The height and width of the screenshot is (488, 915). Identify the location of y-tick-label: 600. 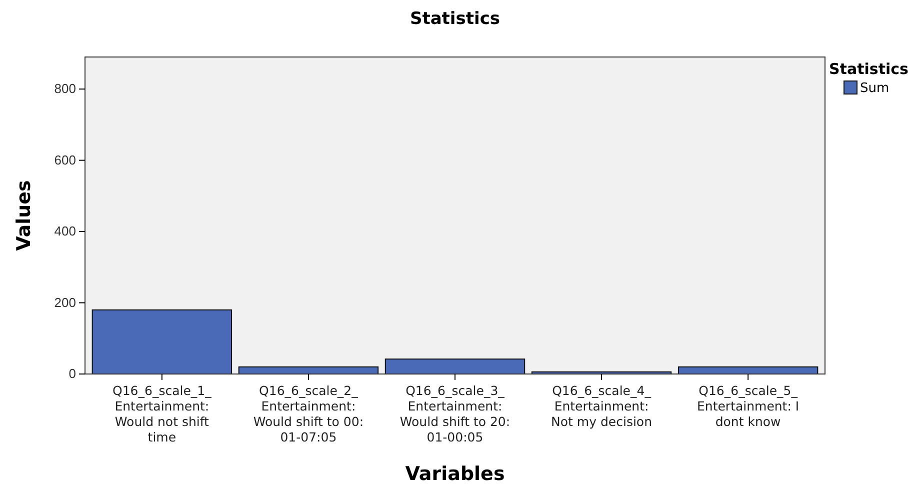
(65, 160).